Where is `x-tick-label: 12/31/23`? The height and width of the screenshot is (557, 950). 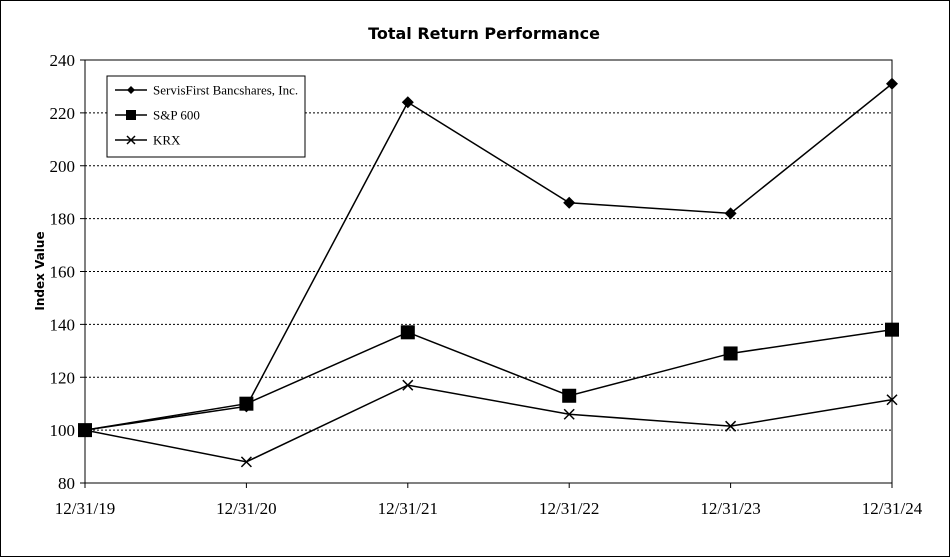 x-tick-label: 12/31/23 is located at coordinates (730, 508).